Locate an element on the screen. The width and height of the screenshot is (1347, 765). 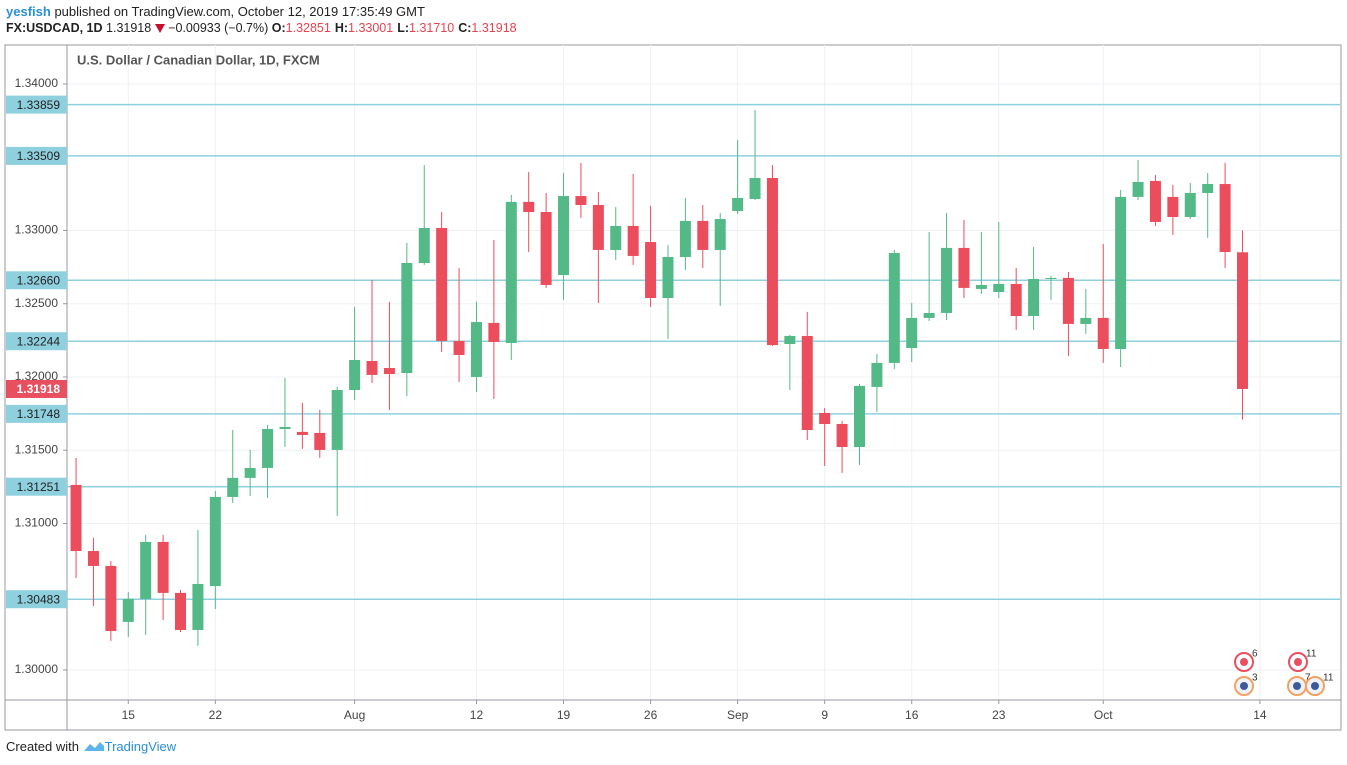
last-price-box is located at coordinates (36, 388).